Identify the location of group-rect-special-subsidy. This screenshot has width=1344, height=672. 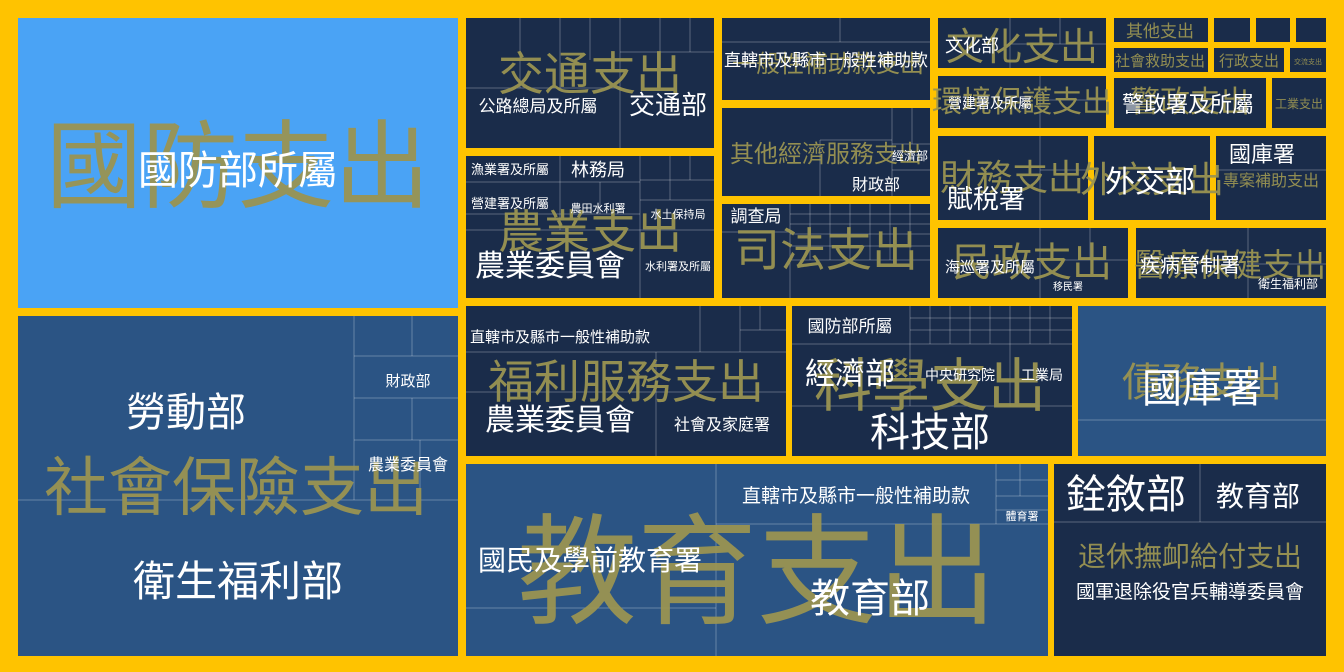
(1271, 178).